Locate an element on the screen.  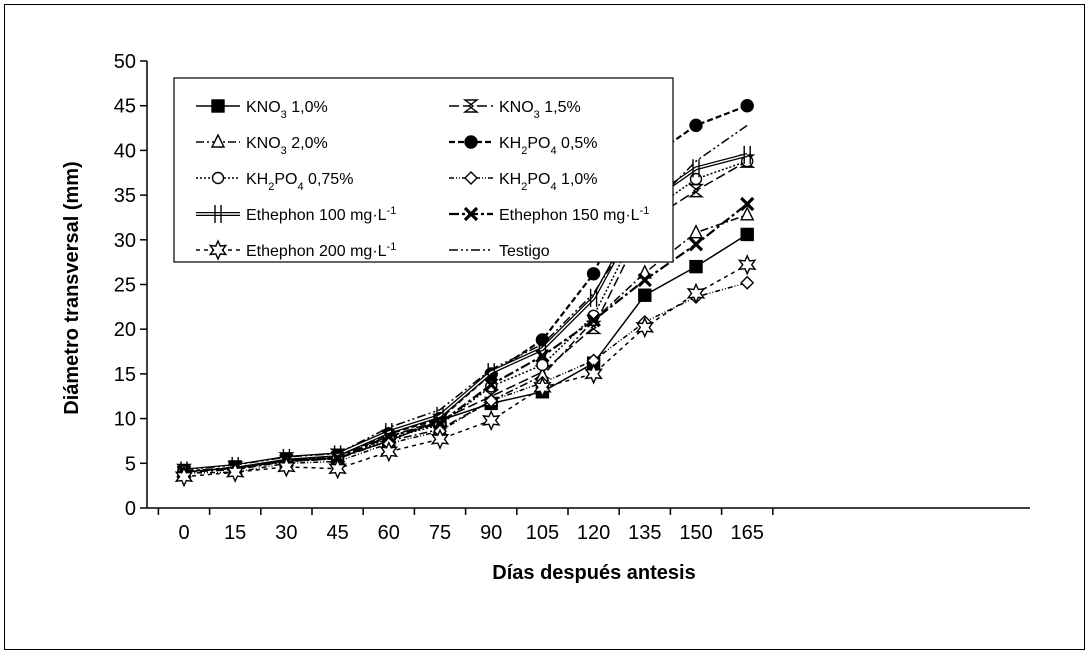
legend-entry: KNO3 1,0% is located at coordinates (262, 110).